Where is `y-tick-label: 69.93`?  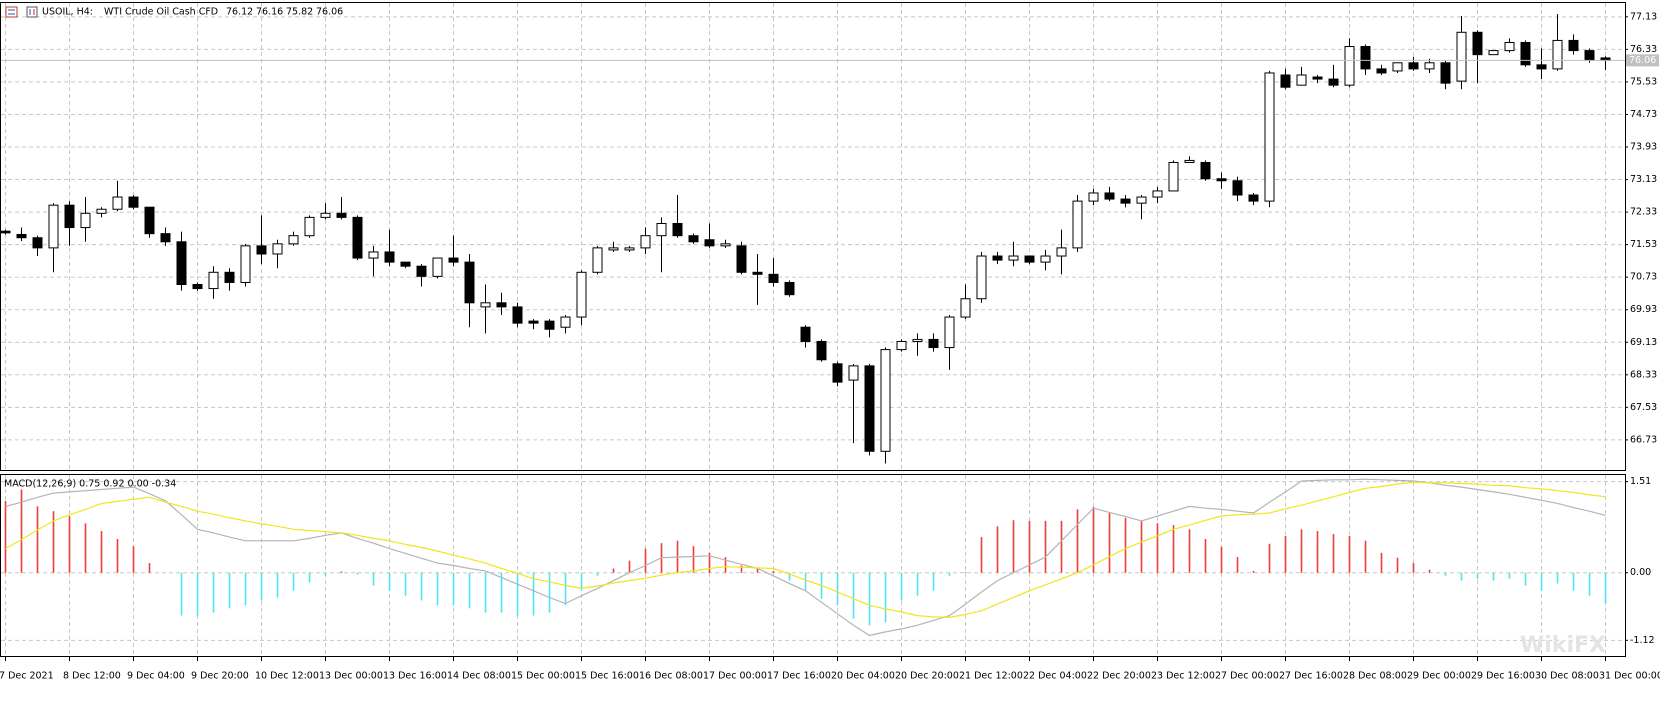 y-tick-label: 69.93 is located at coordinates (1643, 309).